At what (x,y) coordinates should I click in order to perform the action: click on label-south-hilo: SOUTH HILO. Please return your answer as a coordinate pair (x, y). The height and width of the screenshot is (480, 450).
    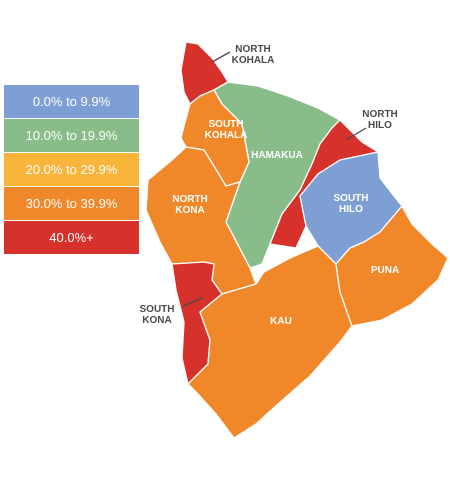
    Looking at the image, I should click on (351, 204).